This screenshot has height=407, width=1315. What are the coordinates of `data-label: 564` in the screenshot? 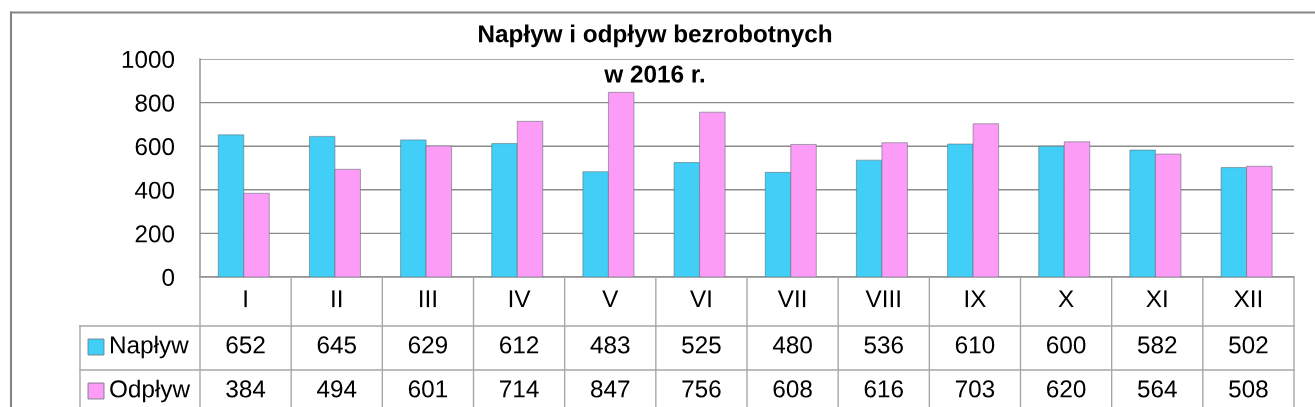 It's located at (1157, 389).